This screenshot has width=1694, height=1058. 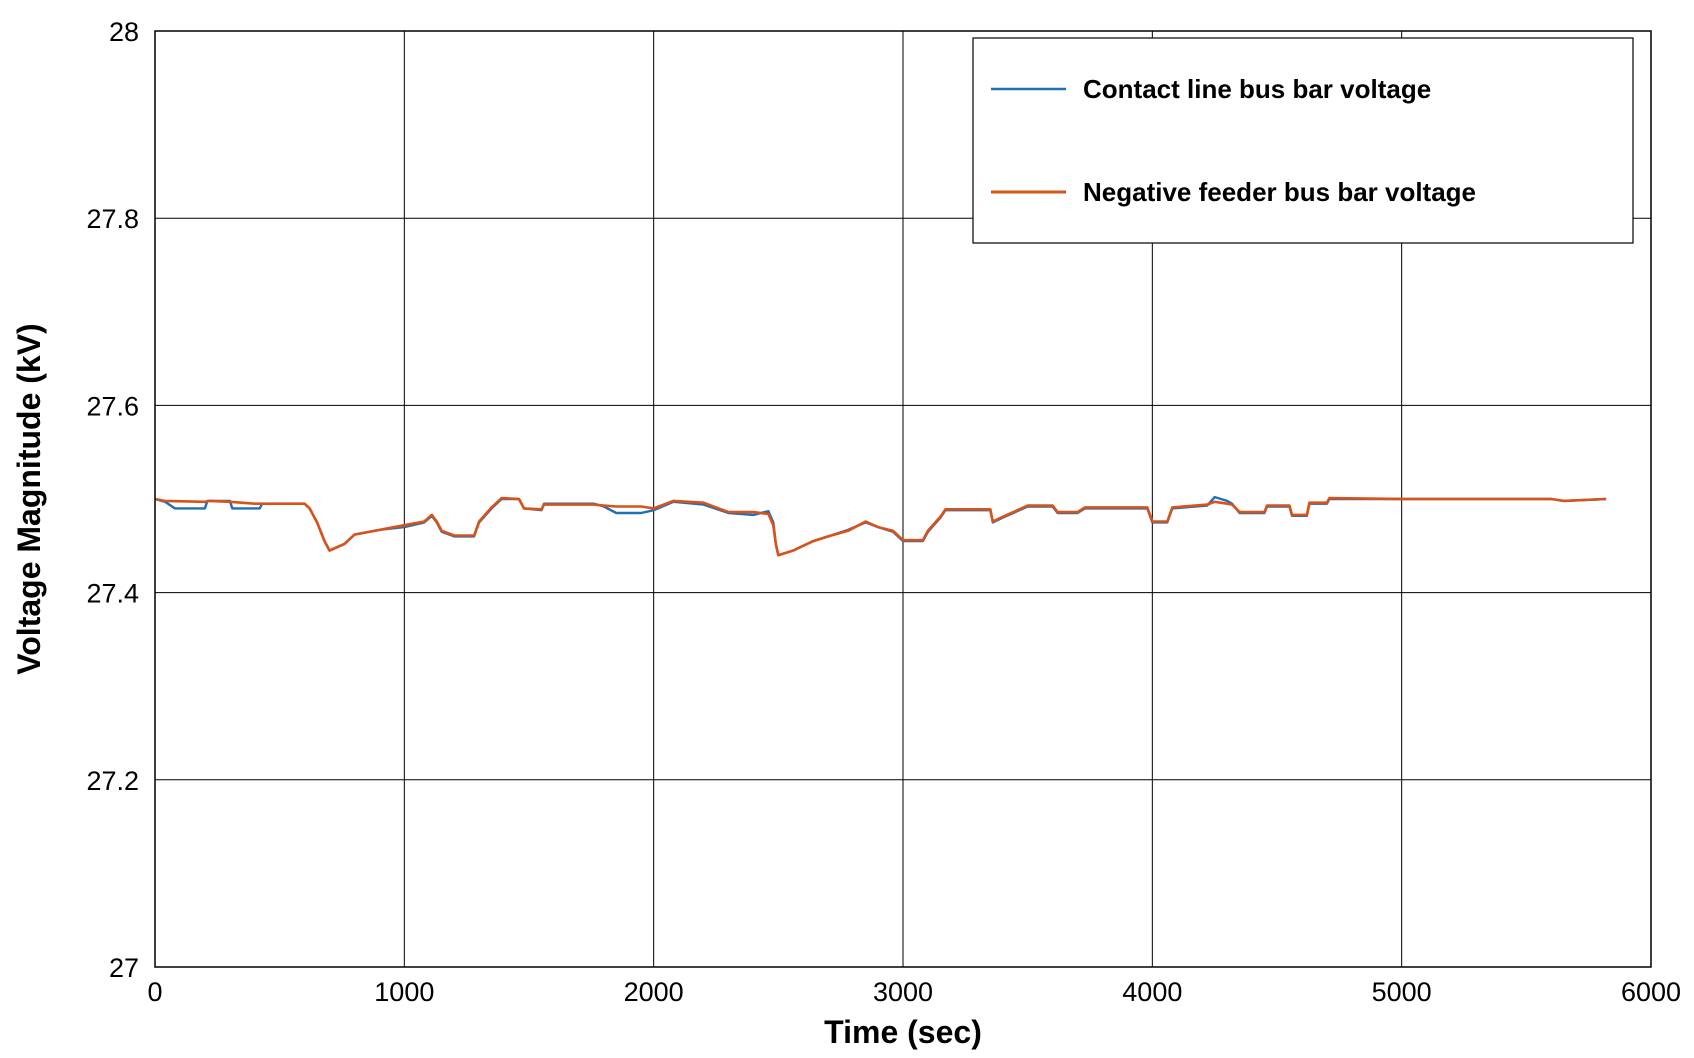 I want to click on x-tick-label: 4000, so click(x=1152, y=992).